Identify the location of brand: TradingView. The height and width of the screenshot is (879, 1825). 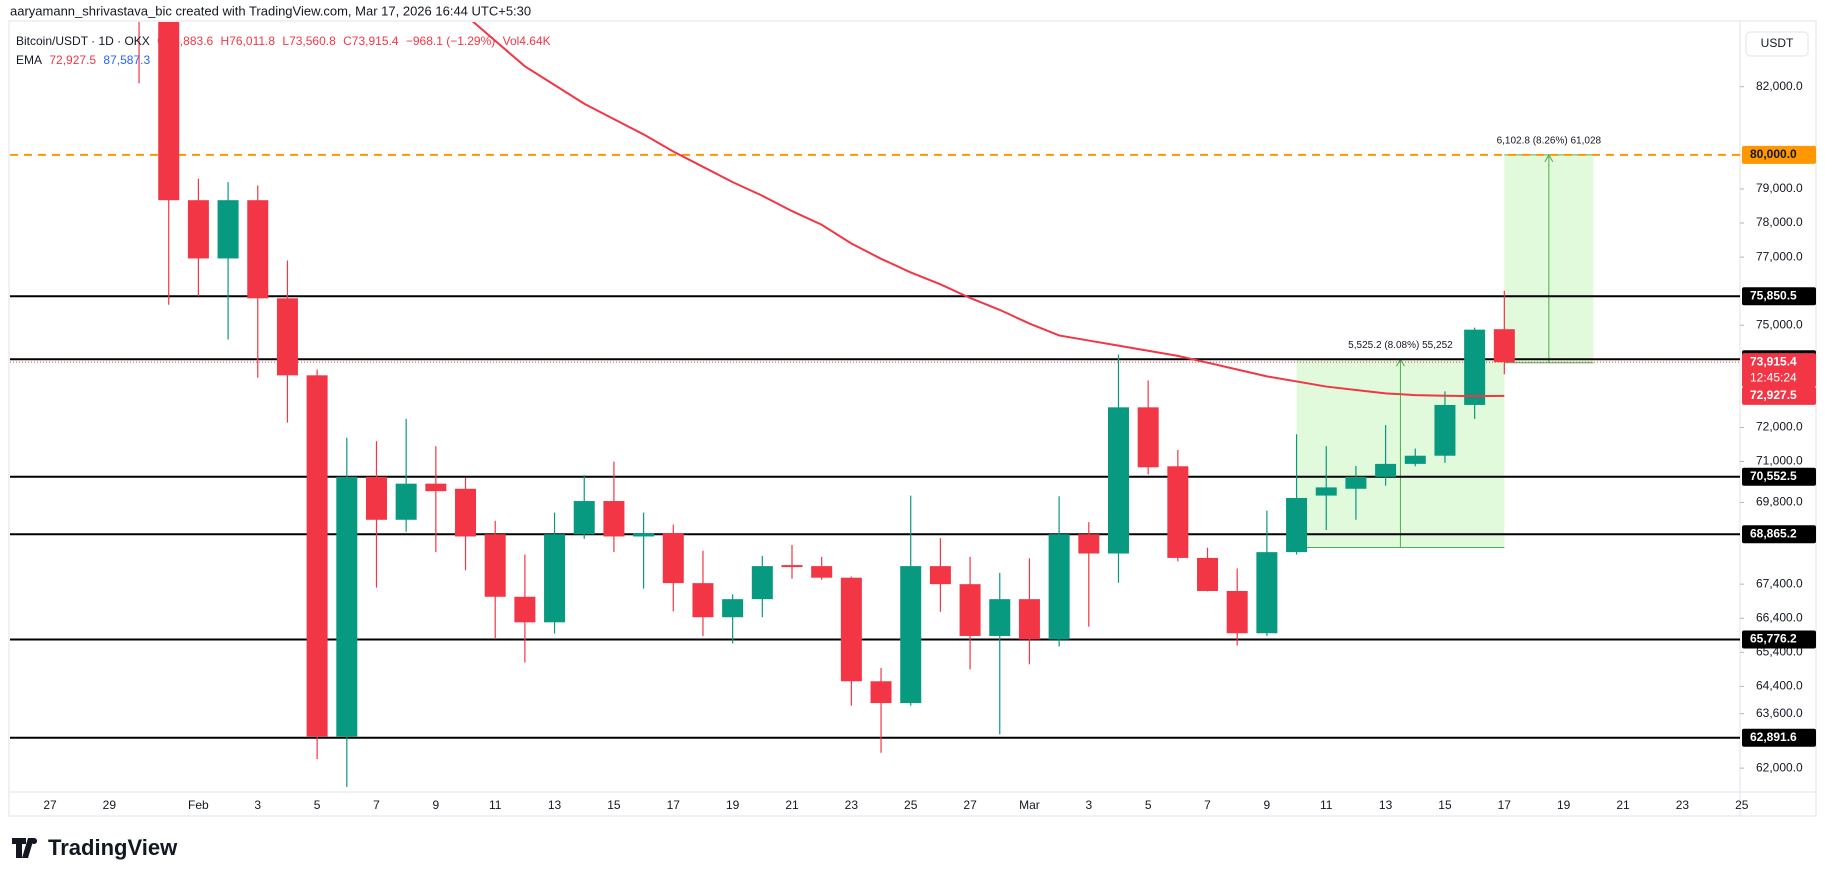
(113, 847).